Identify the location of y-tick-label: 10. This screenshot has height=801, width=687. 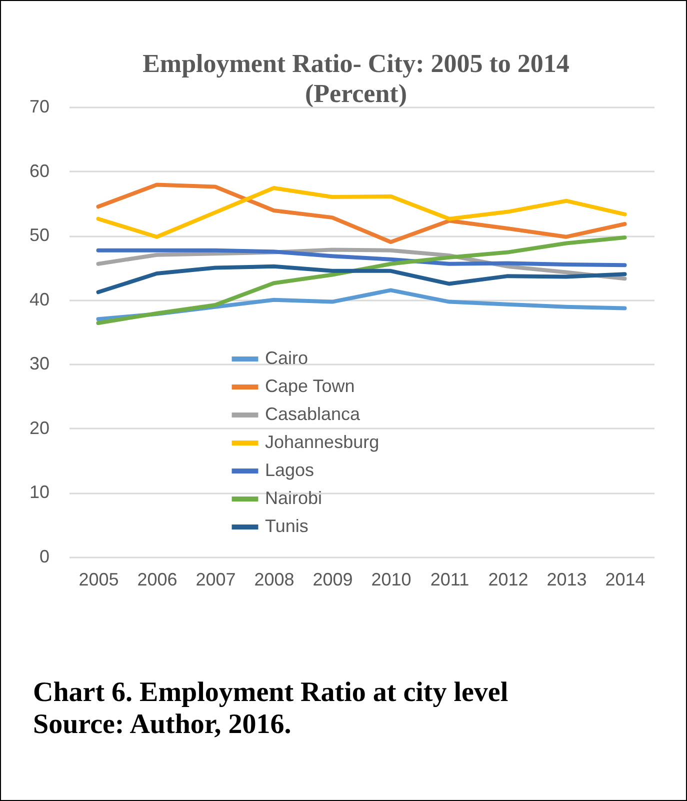
(39, 492).